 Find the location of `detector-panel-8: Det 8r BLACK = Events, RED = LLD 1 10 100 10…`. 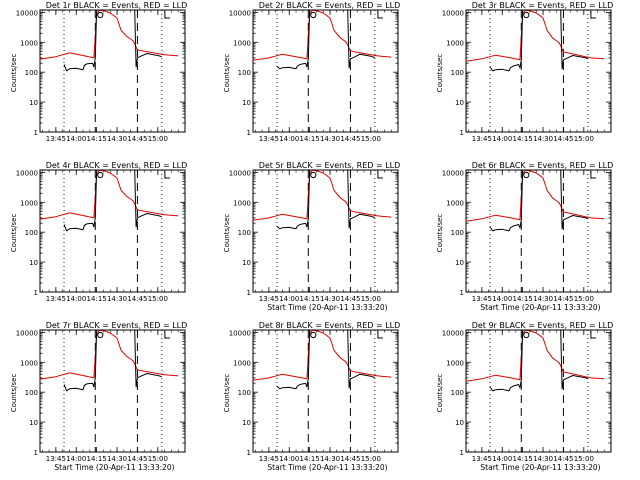

detector-panel-8: Det 8r BLACK = Events, RED = LLD 1 10 100 10… is located at coordinates (311, 396).